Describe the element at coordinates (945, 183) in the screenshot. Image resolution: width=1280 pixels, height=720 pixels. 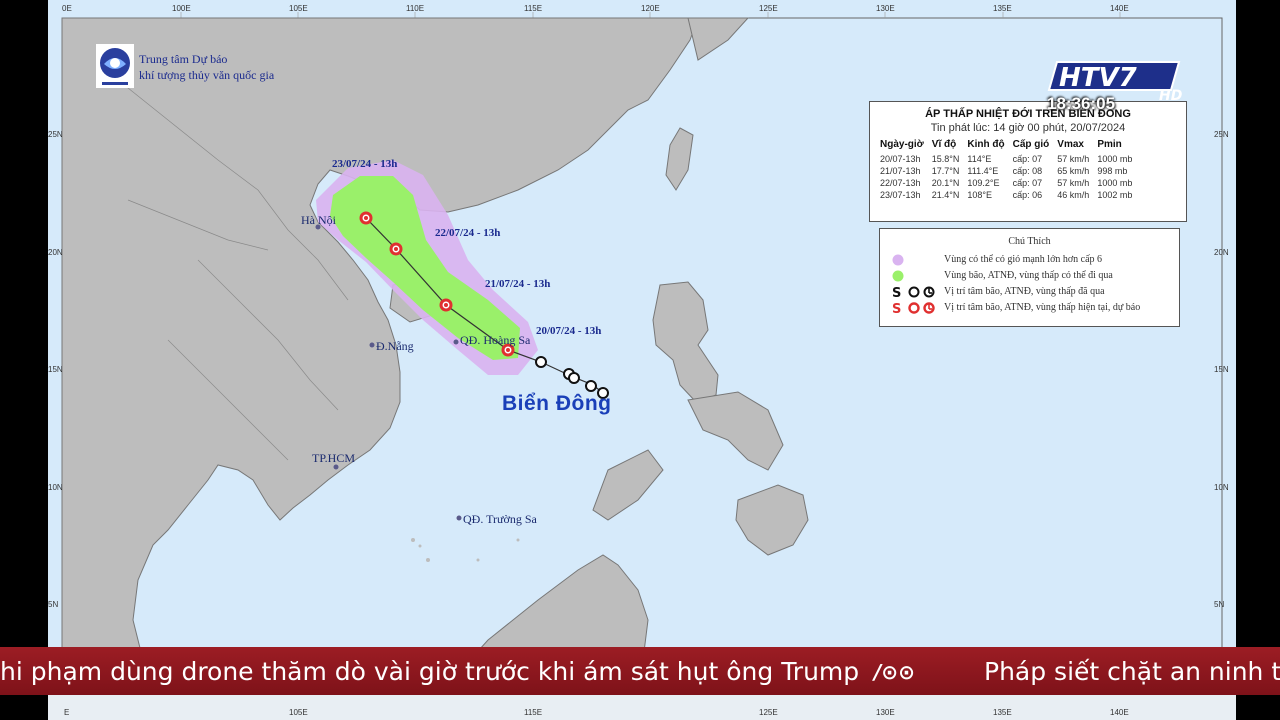
I see `table-cell: 20.1°N` at that location.